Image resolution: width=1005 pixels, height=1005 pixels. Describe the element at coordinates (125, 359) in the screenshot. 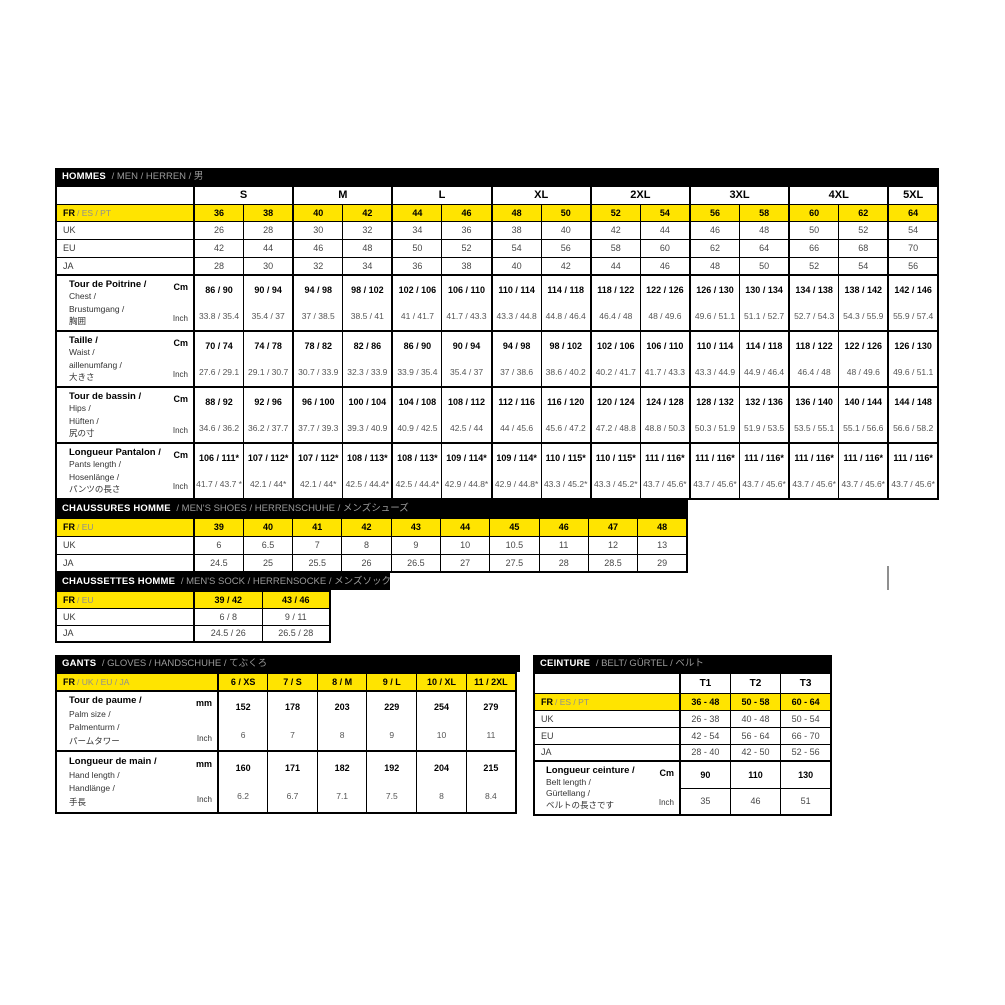

I see `hommes-measure-label: Taille / Waist / aillenumfang / 大きさ Cm Inch` at that location.